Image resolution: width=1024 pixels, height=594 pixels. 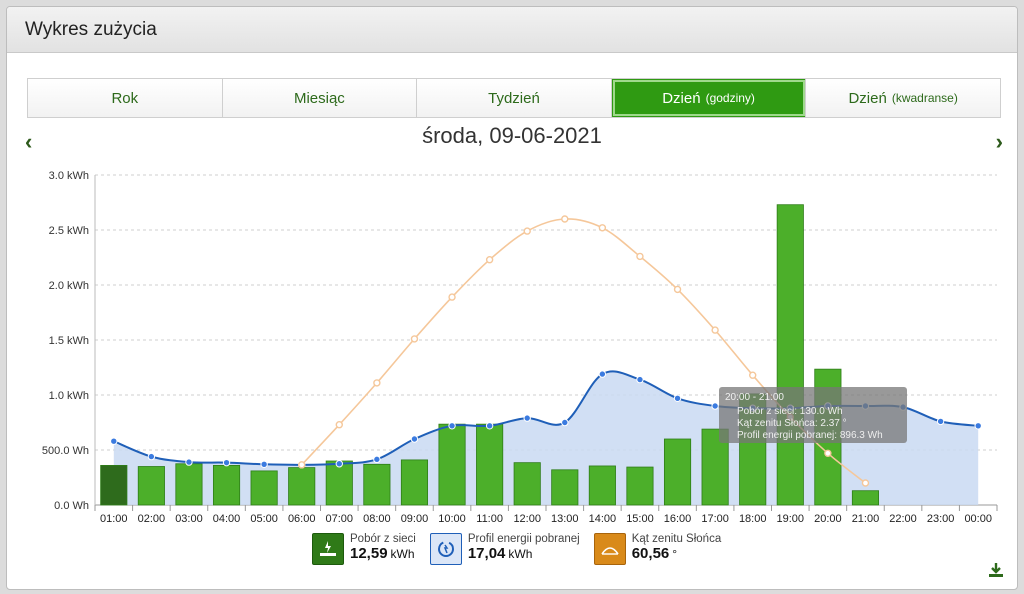 What do you see at coordinates (302, 519) in the screenshot?
I see `x-tick-label: 06:00` at bounding box center [302, 519].